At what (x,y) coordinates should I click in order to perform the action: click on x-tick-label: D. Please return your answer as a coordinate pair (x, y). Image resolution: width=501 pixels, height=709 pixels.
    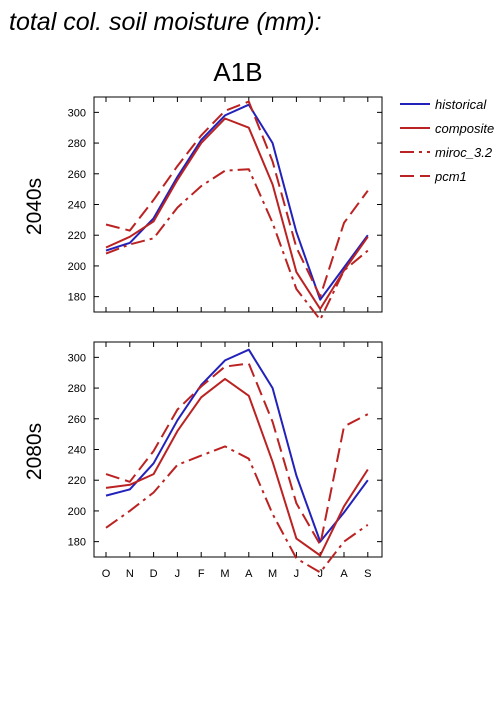
    Looking at the image, I should click on (154, 574).